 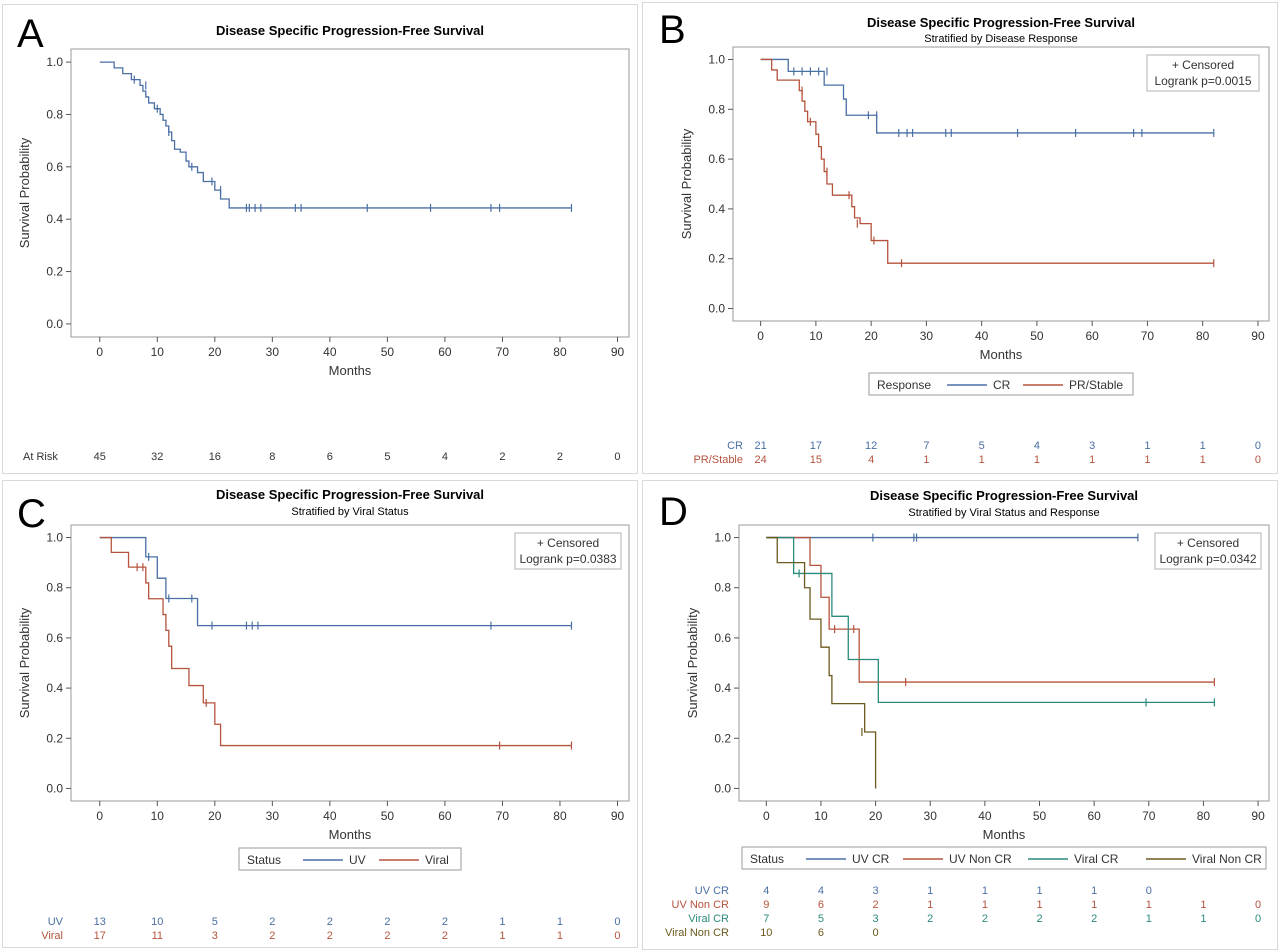 I want to click on a-risk-count: 45, so click(x=100, y=457).